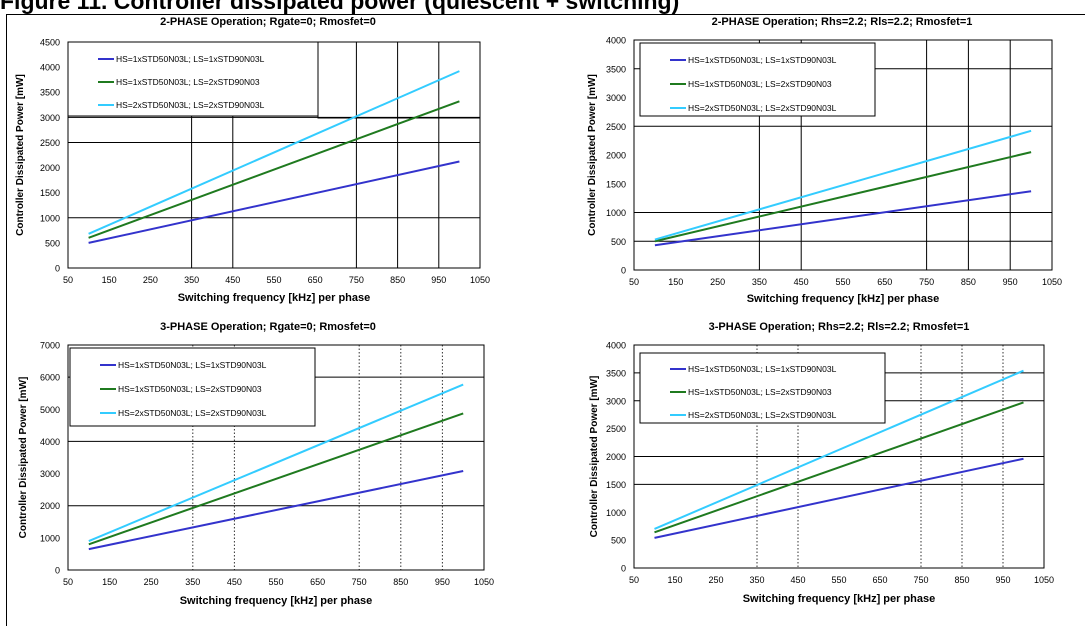 This screenshot has height=626, width=1085. Describe the element at coordinates (50, 378) in the screenshot. I see `y-tick-label: 6000` at that location.